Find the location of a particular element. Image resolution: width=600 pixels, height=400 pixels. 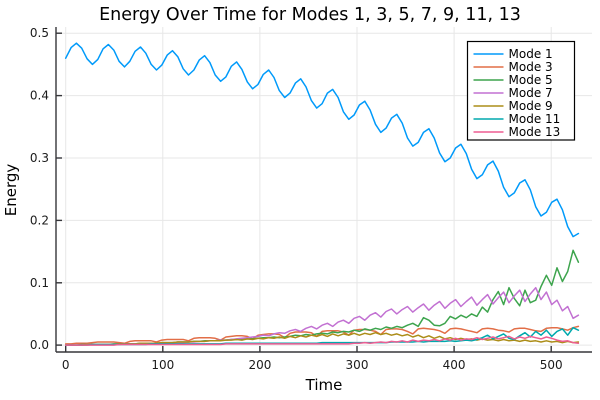

legend-box is located at coordinates (521, 90).